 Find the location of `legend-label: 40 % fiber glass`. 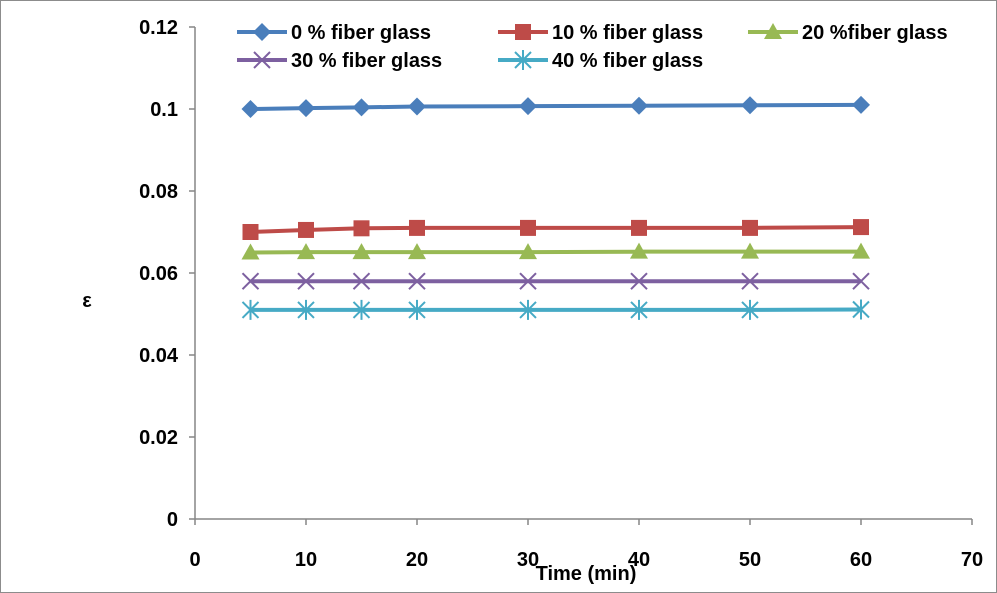

legend-label: 40 % fiber glass is located at coordinates (627, 61).